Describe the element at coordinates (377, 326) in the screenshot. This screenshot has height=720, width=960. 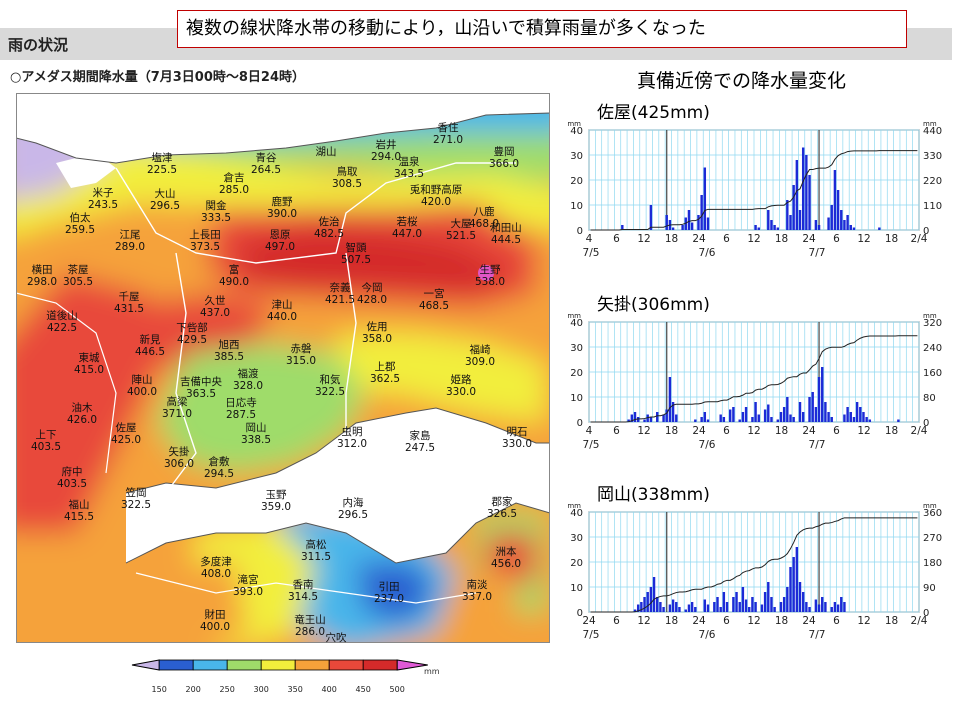
I see `station-name: 佐用` at that location.